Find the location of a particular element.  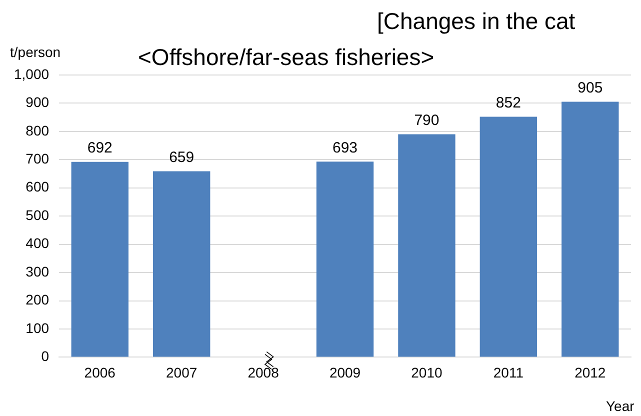

y-tick-label: 0 is located at coordinates (45, 356).